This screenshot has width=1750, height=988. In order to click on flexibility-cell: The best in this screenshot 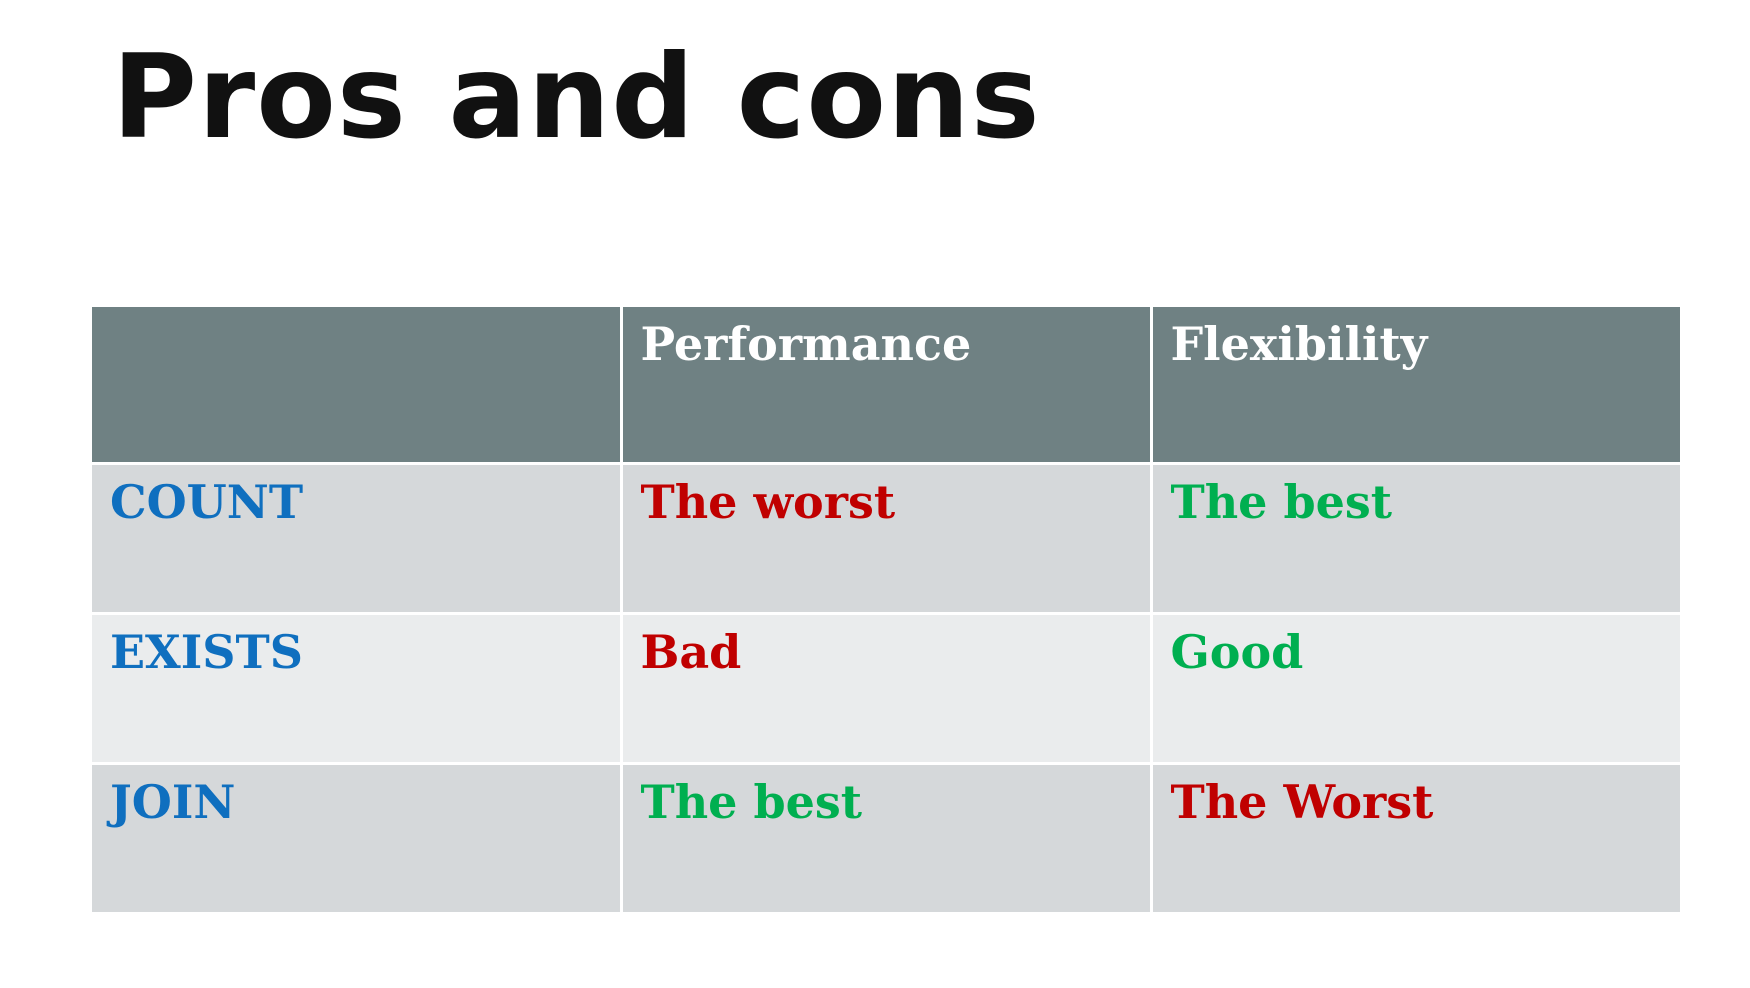, I will do `click(1414, 538)`.